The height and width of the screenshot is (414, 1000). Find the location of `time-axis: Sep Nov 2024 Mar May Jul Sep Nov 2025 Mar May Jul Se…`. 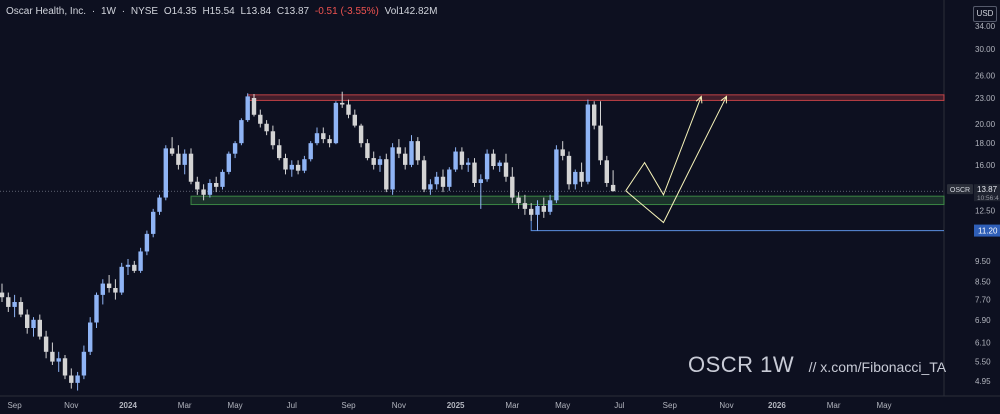

time-axis: Sep Nov 2024 Mar May Jul Sep Nov 2025 Mar May Jul Se… is located at coordinates (449, 405).